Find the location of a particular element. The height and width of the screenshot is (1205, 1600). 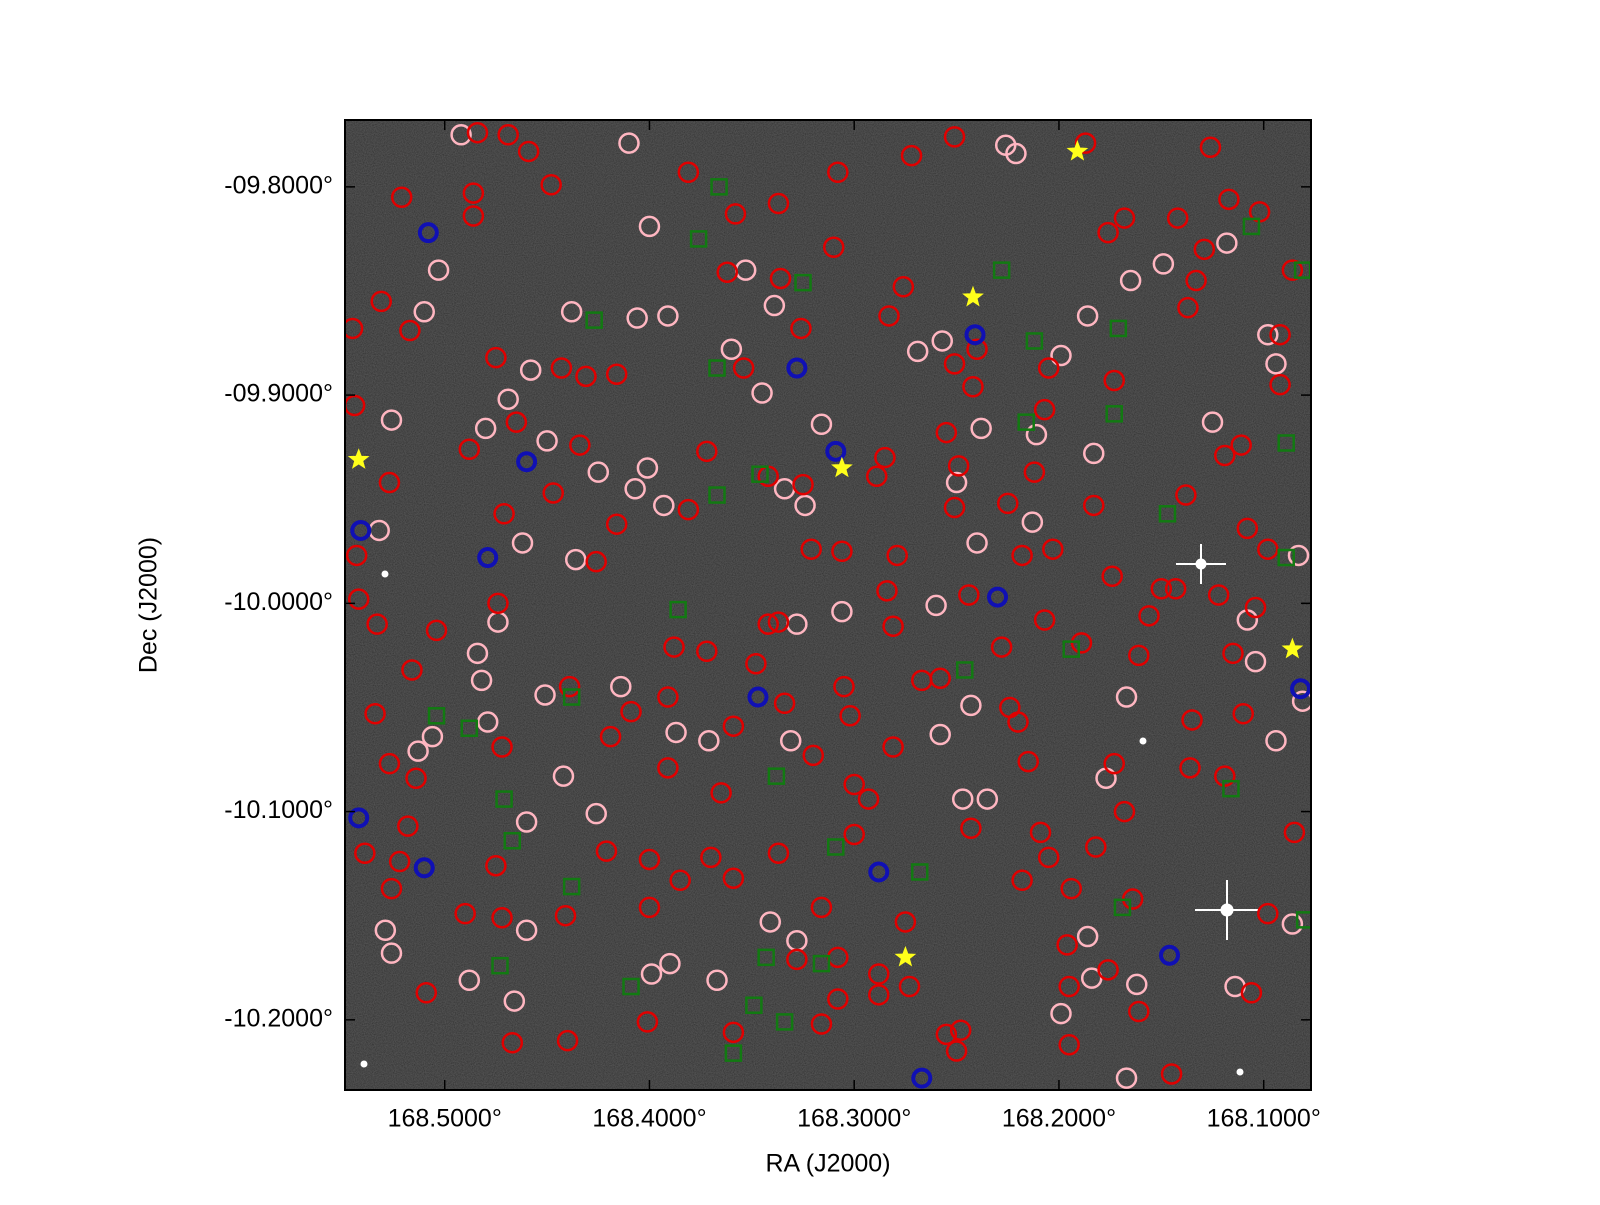

y-tick-label: -10.2000° is located at coordinates (278, 1018).